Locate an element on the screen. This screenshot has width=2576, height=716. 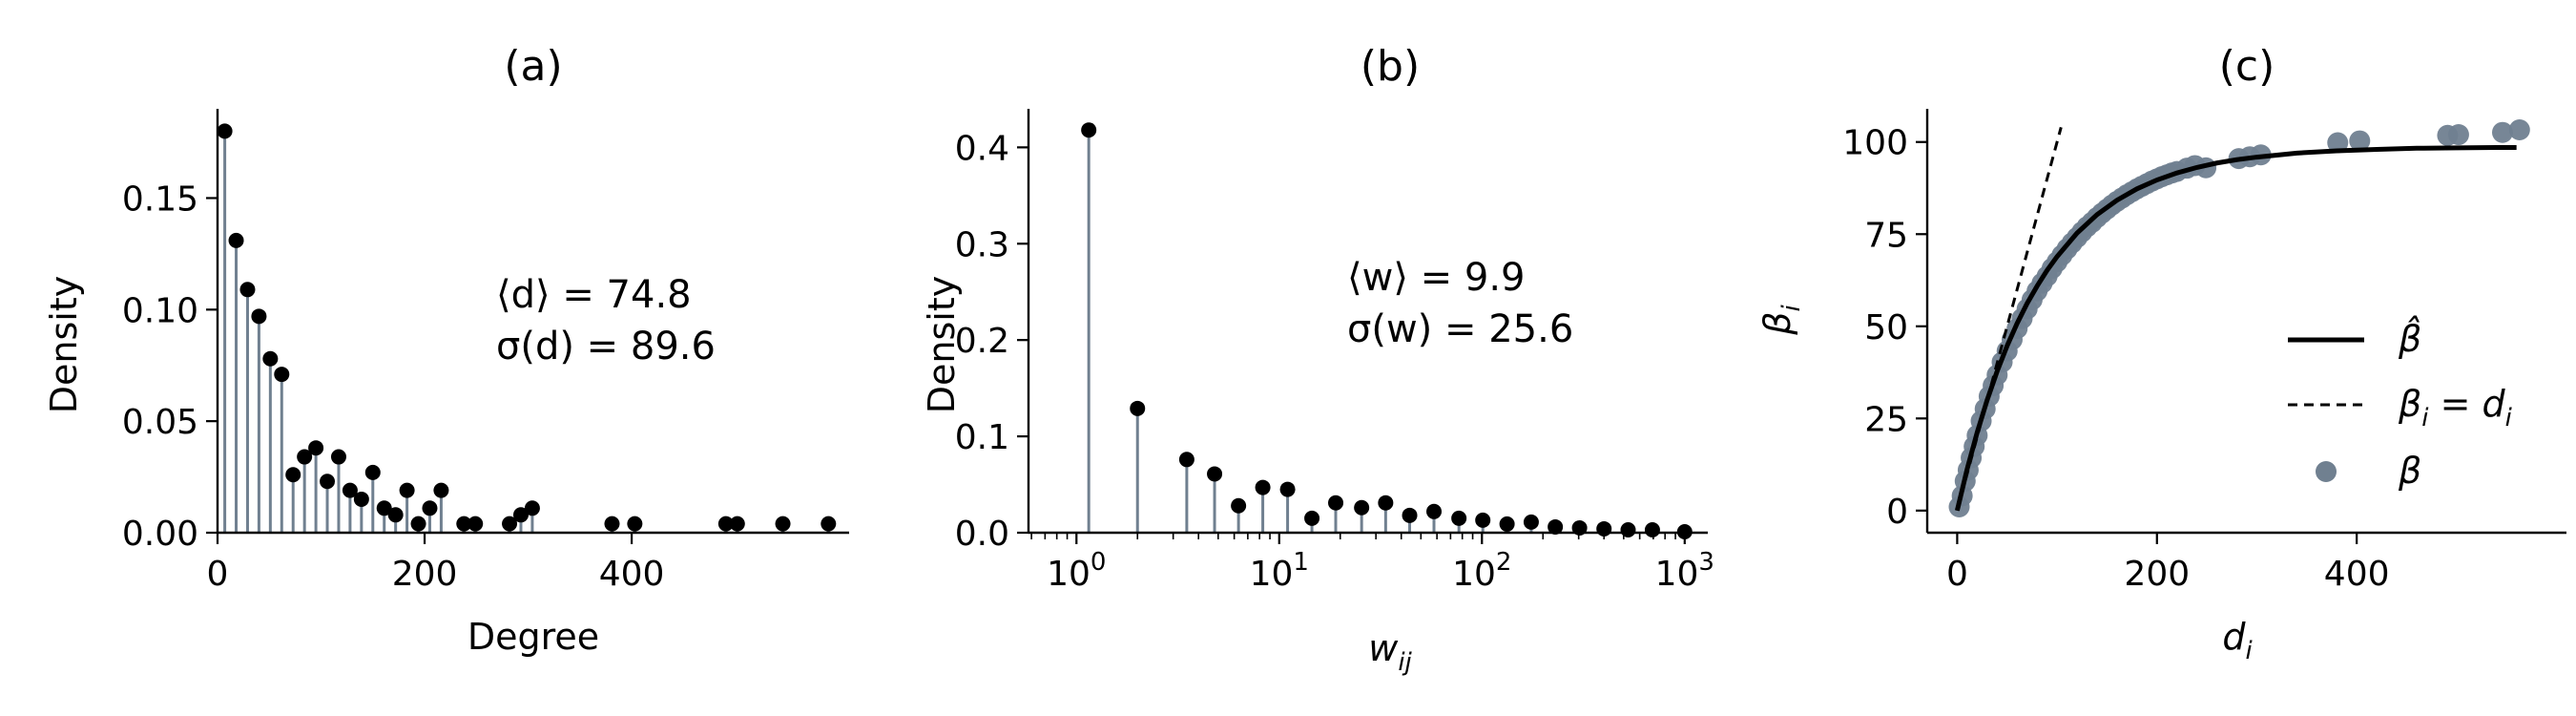
panel-b-annotation-std: σ(w) = 25.6 is located at coordinates (1460, 329).